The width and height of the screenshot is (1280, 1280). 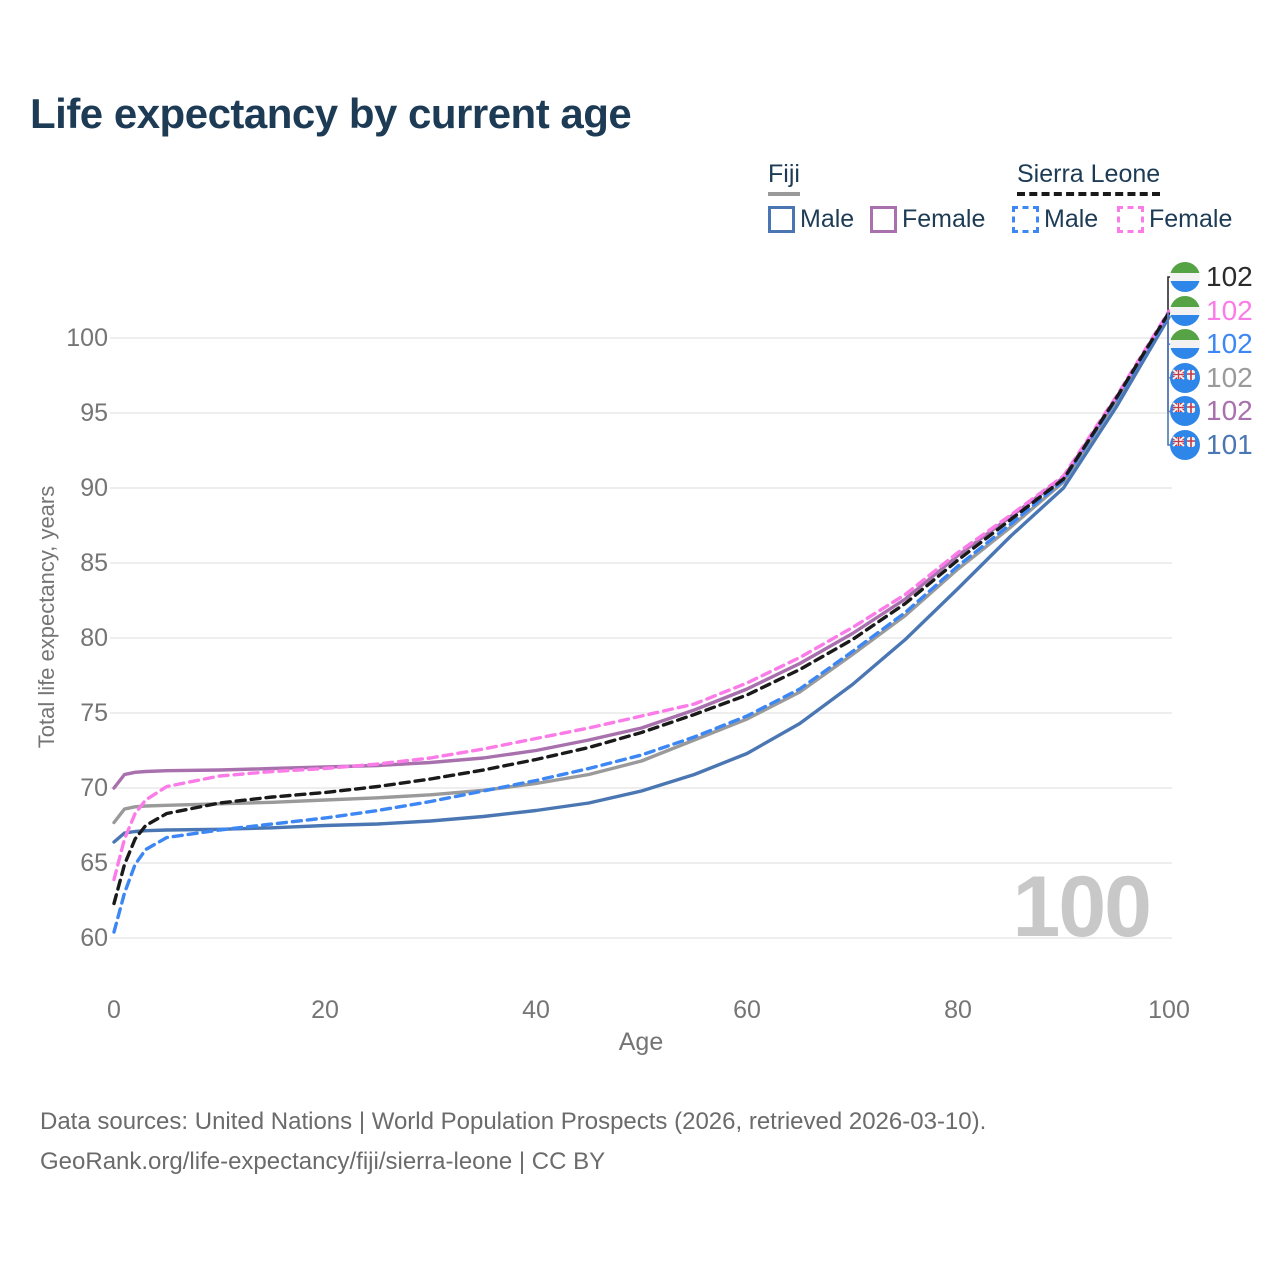 What do you see at coordinates (94, 788) in the screenshot?
I see `y-tick-70: 70` at bounding box center [94, 788].